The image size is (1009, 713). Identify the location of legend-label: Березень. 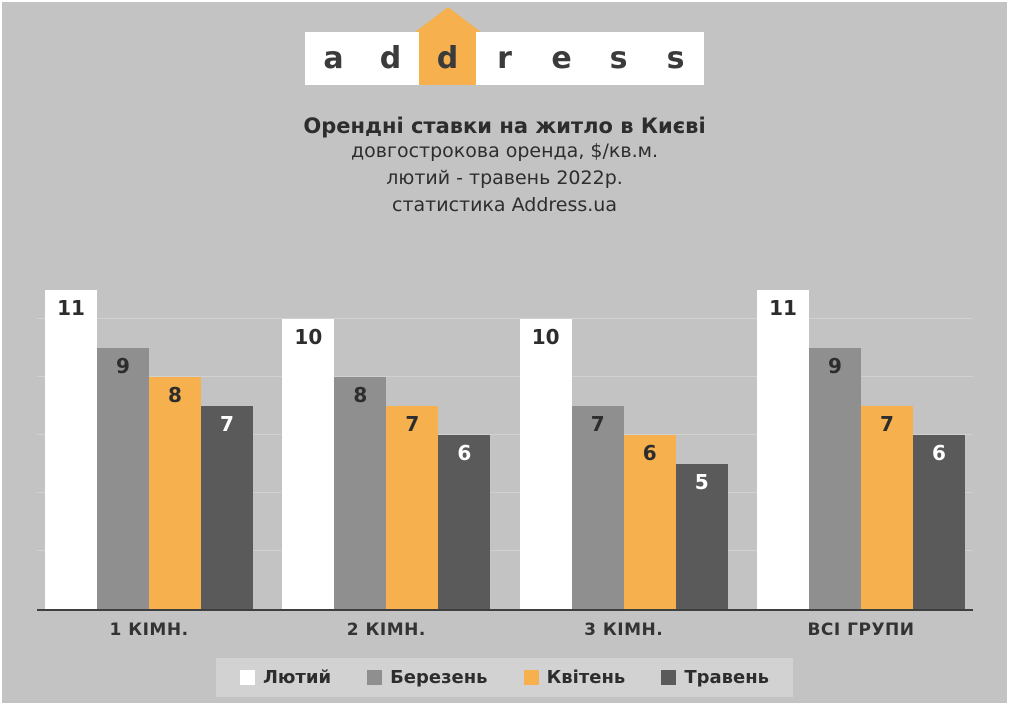
(439, 677).